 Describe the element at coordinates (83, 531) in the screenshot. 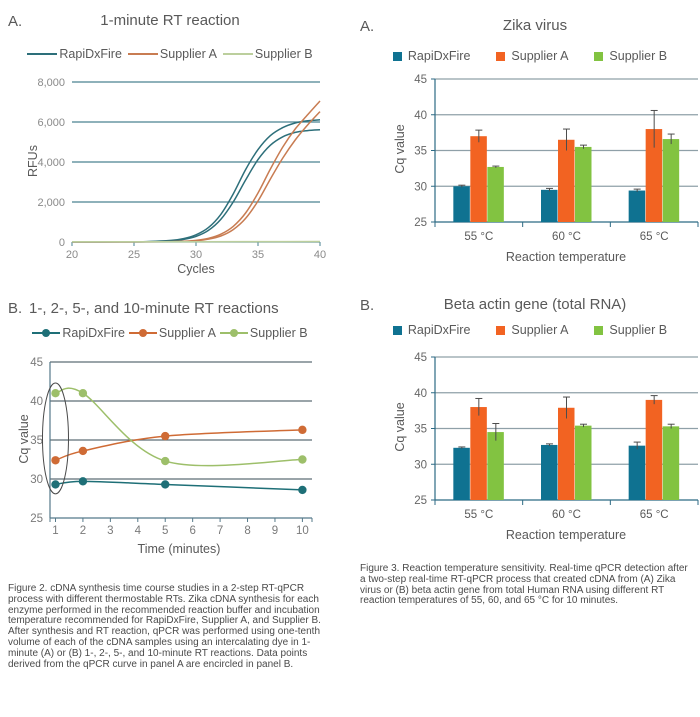

I see `svg-text: 2` at that location.